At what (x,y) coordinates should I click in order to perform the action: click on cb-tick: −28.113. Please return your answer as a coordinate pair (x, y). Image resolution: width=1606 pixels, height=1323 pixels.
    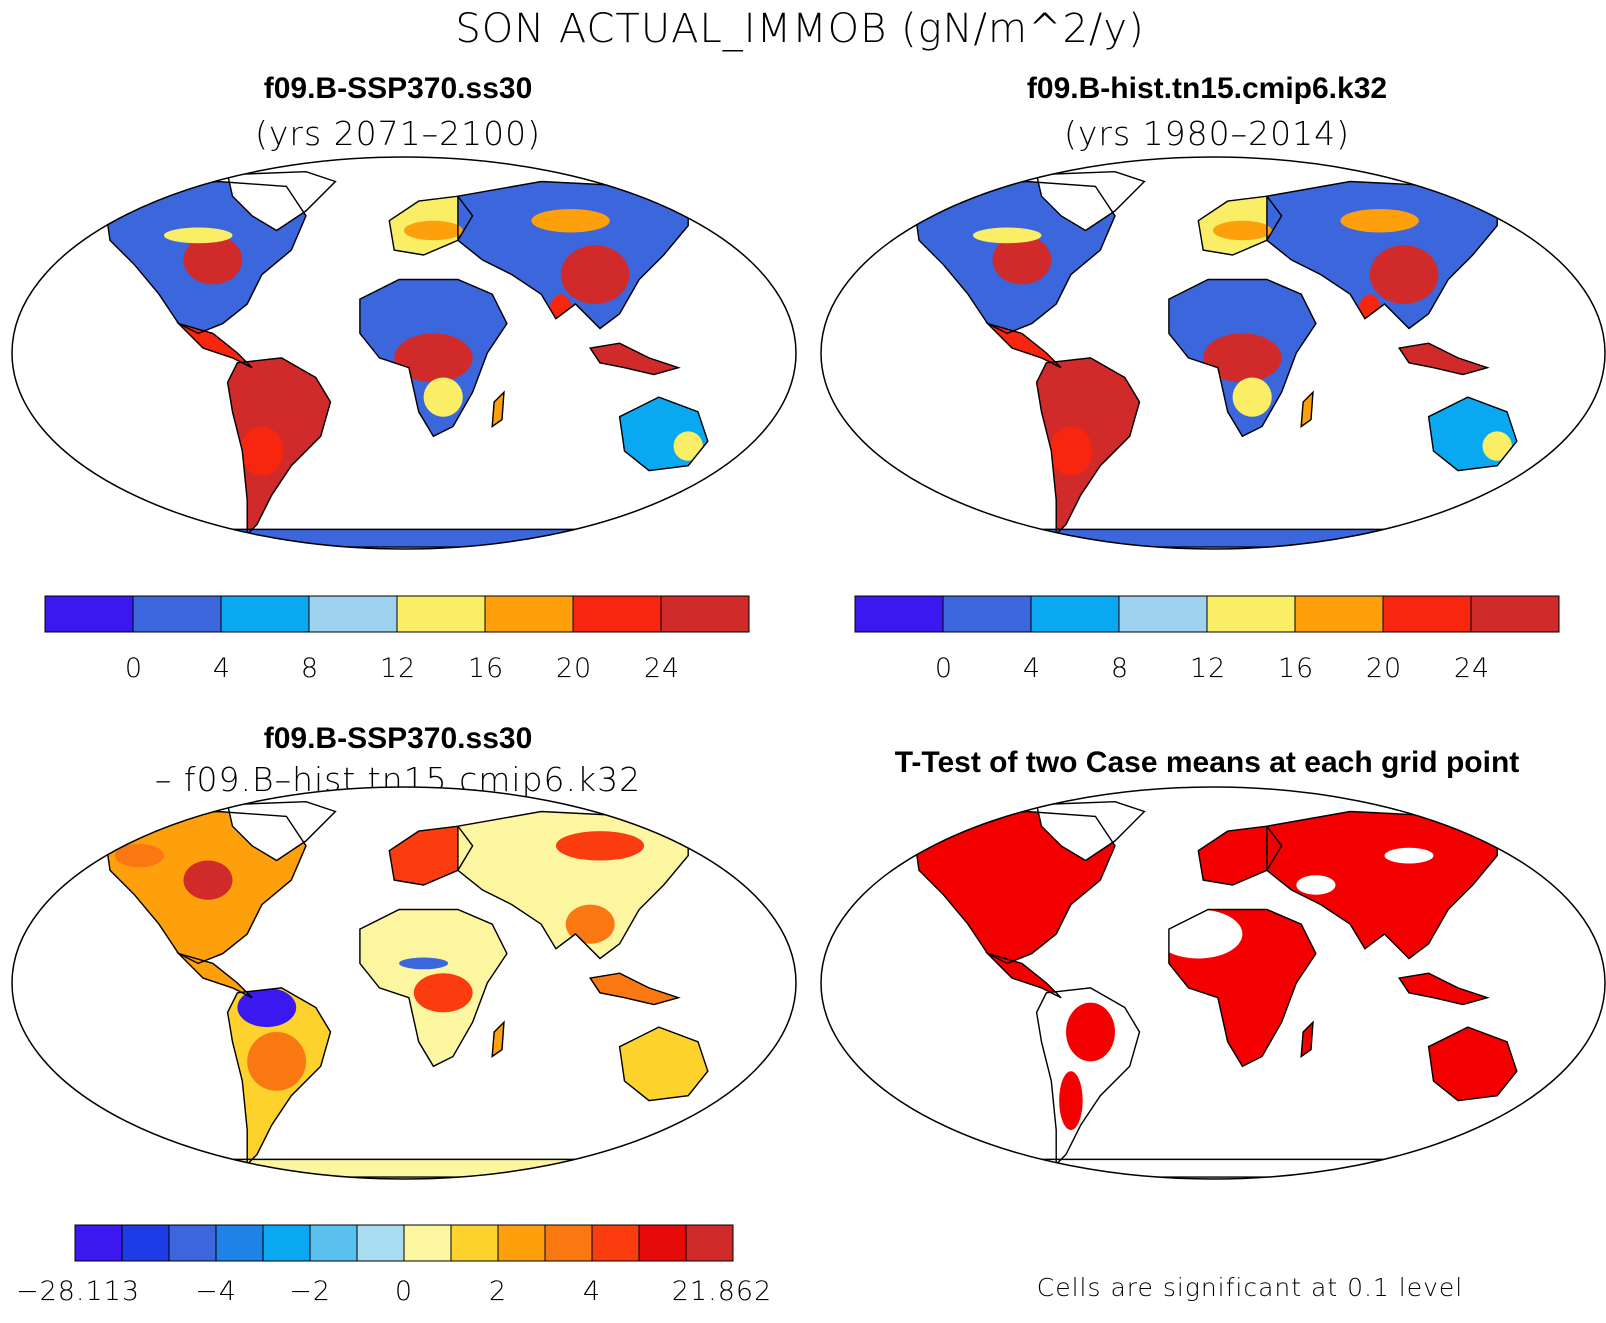
    Looking at the image, I should click on (78, 1291).